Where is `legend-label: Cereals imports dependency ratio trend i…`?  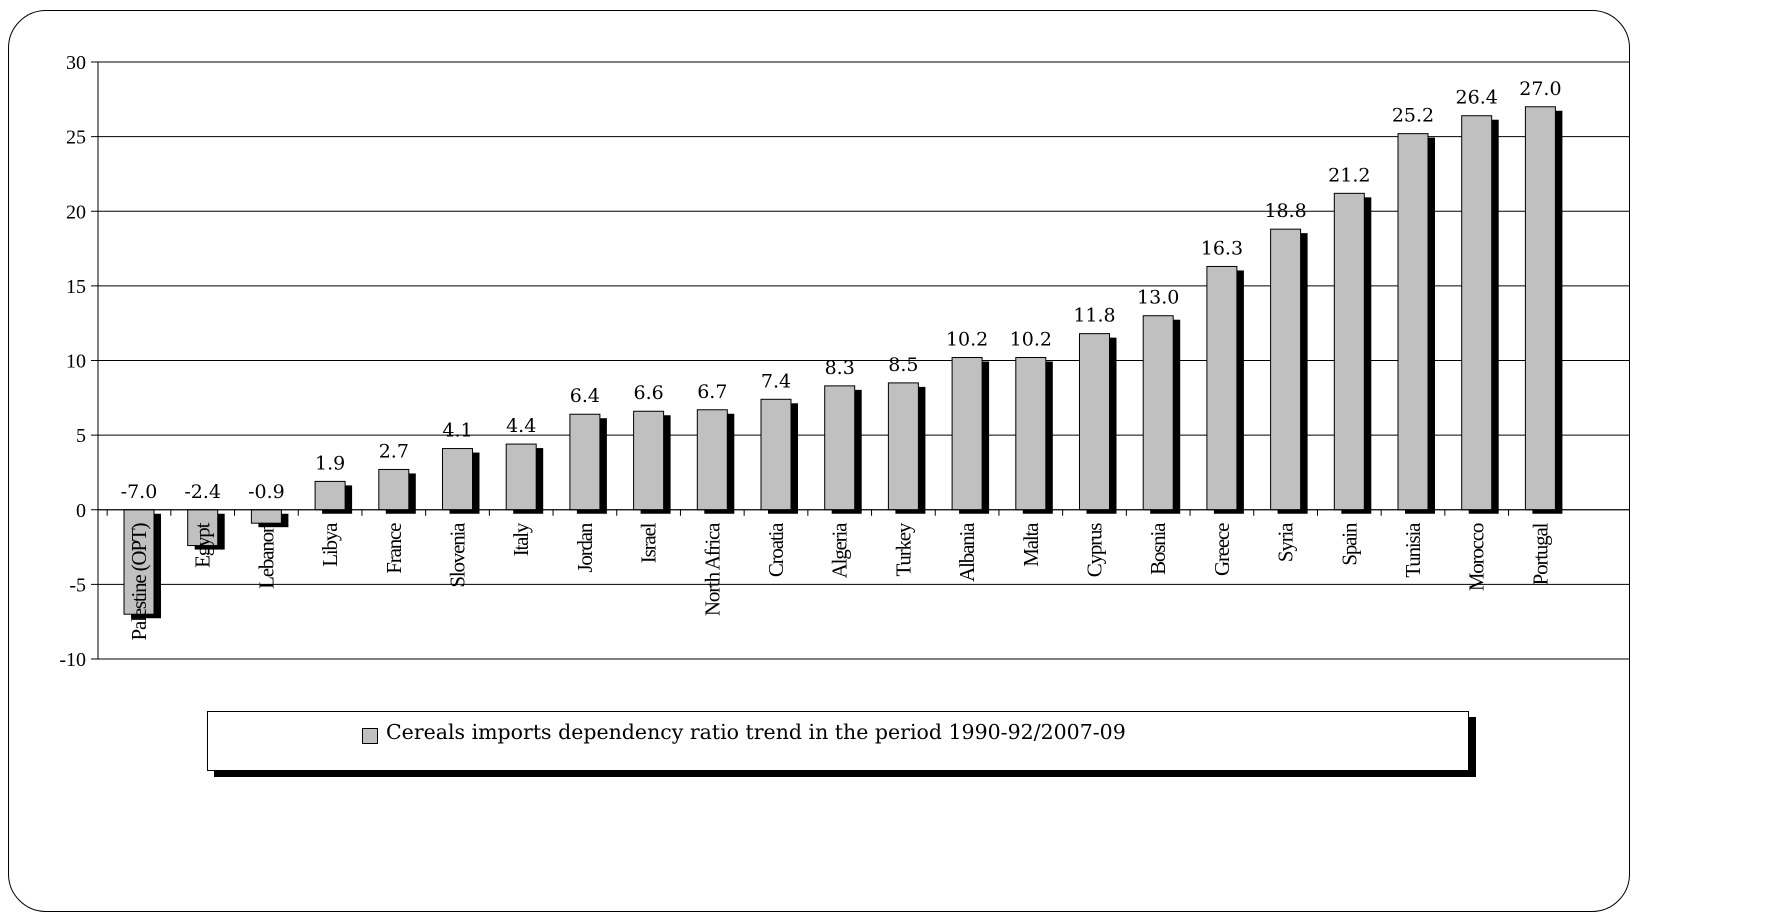
legend-label: Cereals imports dependency ratio trend i… is located at coordinates (756, 732).